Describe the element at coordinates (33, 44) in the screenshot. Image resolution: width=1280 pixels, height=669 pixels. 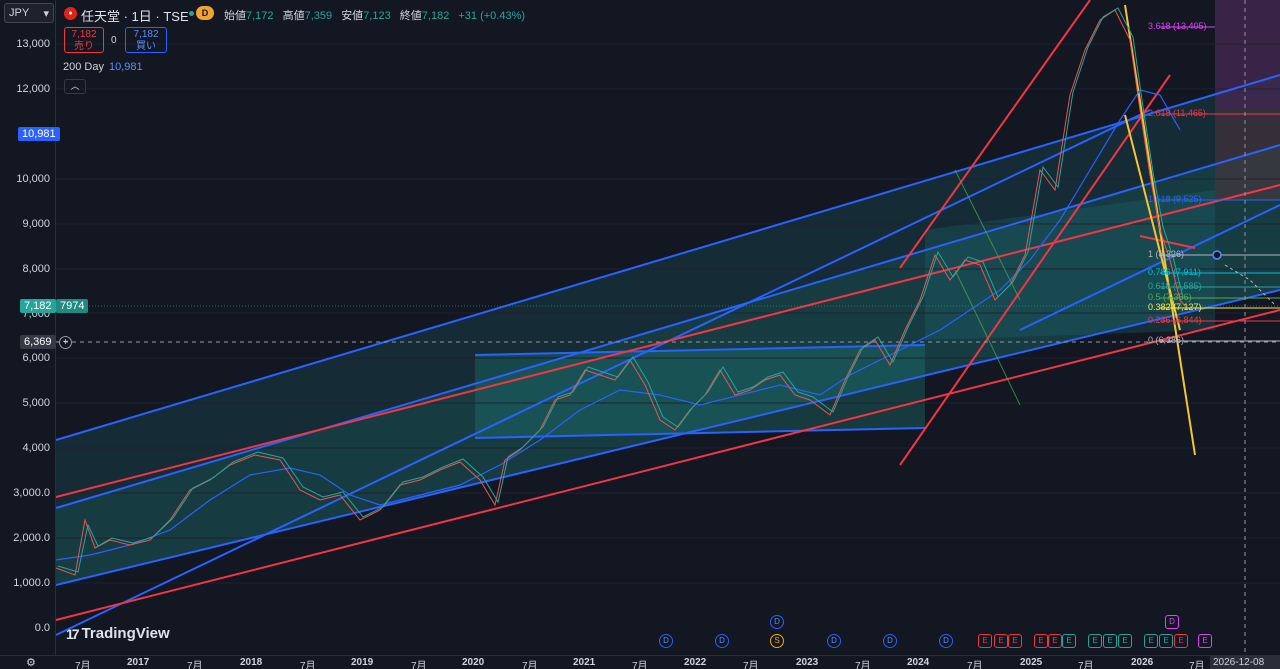
I see `ytick: 13,000` at that location.